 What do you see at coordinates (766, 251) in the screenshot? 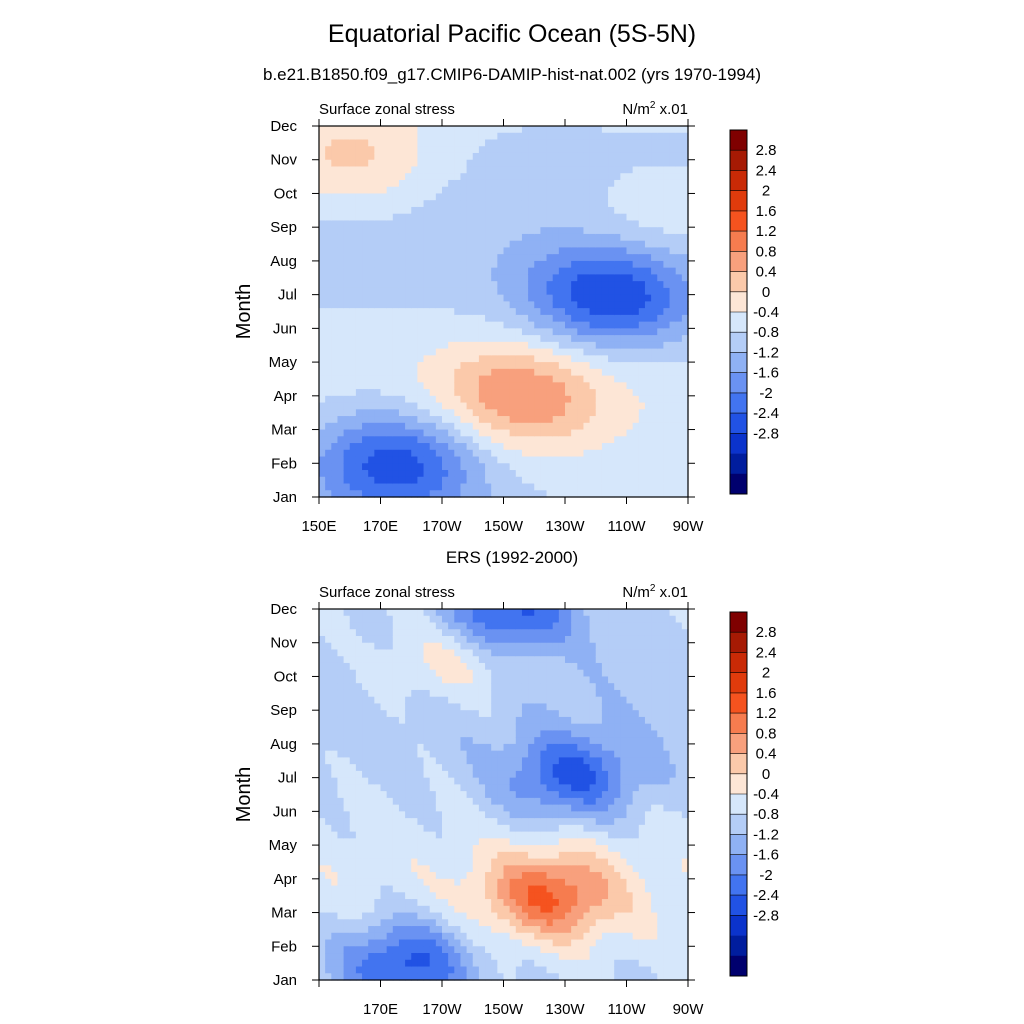
I see `colorbar-label: 0.8` at bounding box center [766, 251].